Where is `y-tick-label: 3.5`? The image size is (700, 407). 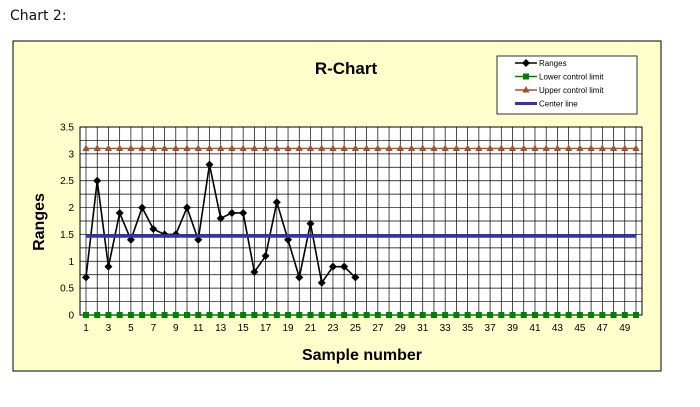 y-tick-label: 3.5 is located at coordinates (67, 128).